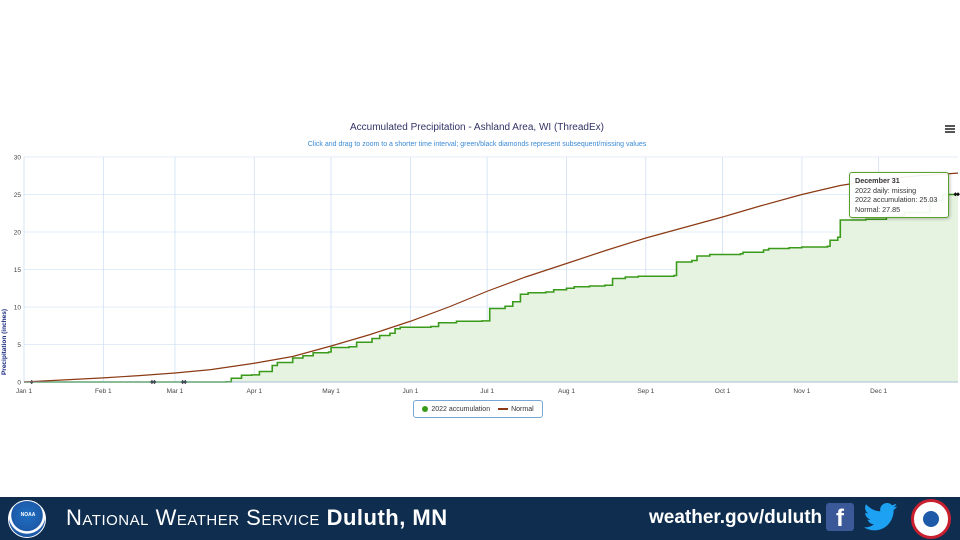 This screenshot has height=540, width=960. I want to click on tooltip-date: December 31, so click(877, 180).